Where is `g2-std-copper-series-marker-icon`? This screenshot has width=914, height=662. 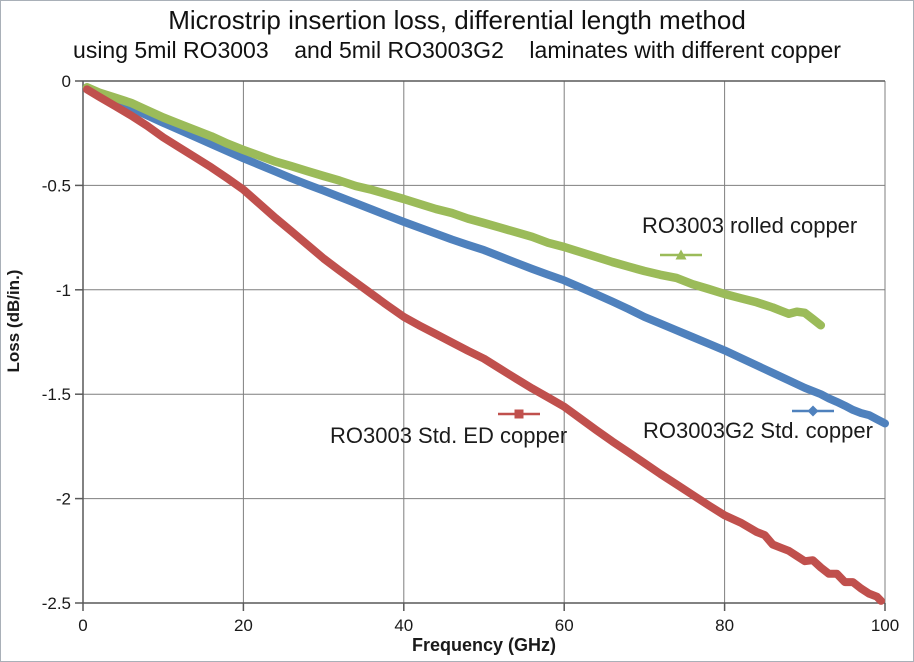 g2-std-copper-series-marker-icon is located at coordinates (813, 411).